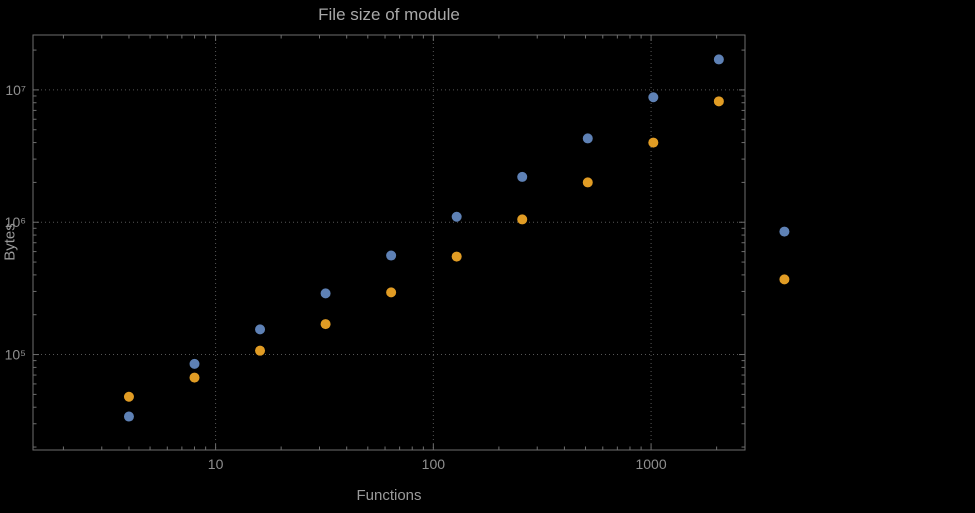  I want to click on y-tick-label: 10⁶, so click(15, 222).